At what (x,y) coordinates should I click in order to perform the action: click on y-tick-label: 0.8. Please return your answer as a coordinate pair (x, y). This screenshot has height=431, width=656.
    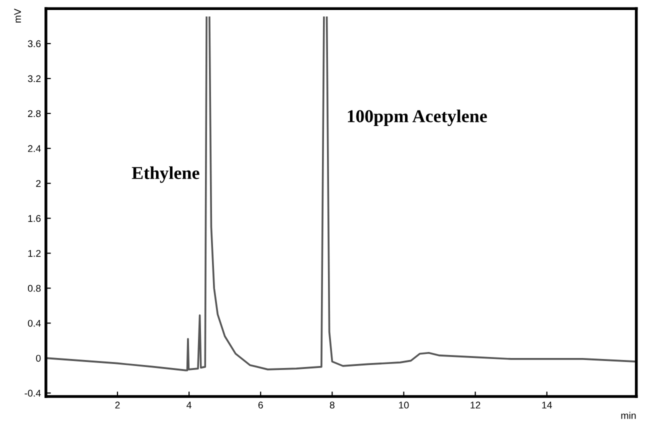
    Looking at the image, I should click on (34, 288).